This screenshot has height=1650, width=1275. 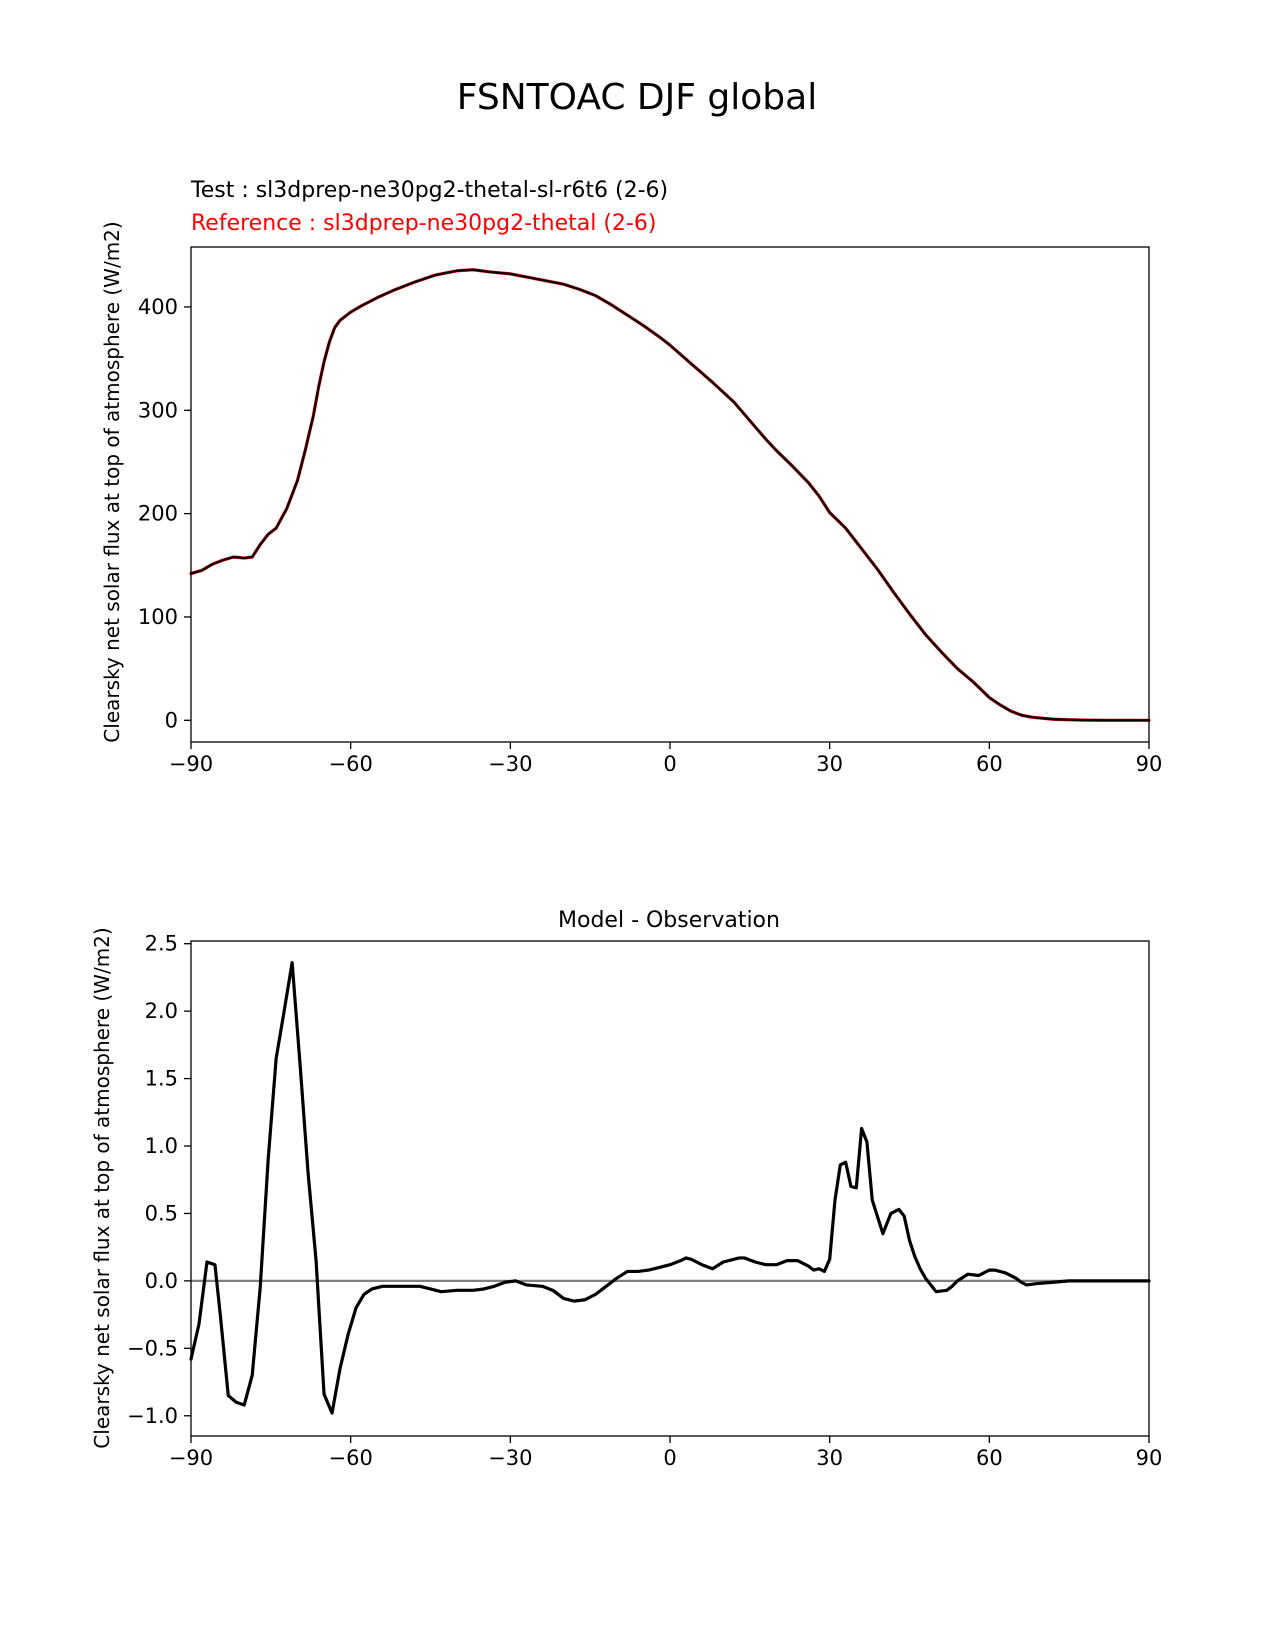 I want to click on y-tick-label: −1.0, so click(x=152, y=1416).